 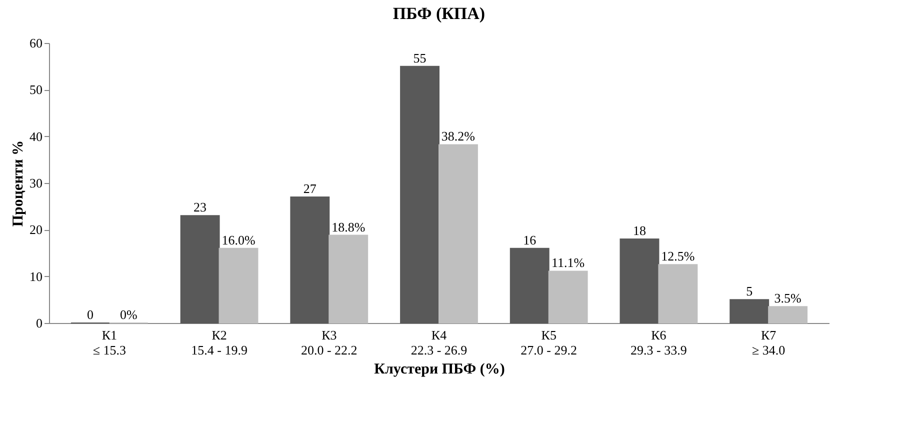 I want to click on data-label: 16.0%, so click(x=239, y=240).